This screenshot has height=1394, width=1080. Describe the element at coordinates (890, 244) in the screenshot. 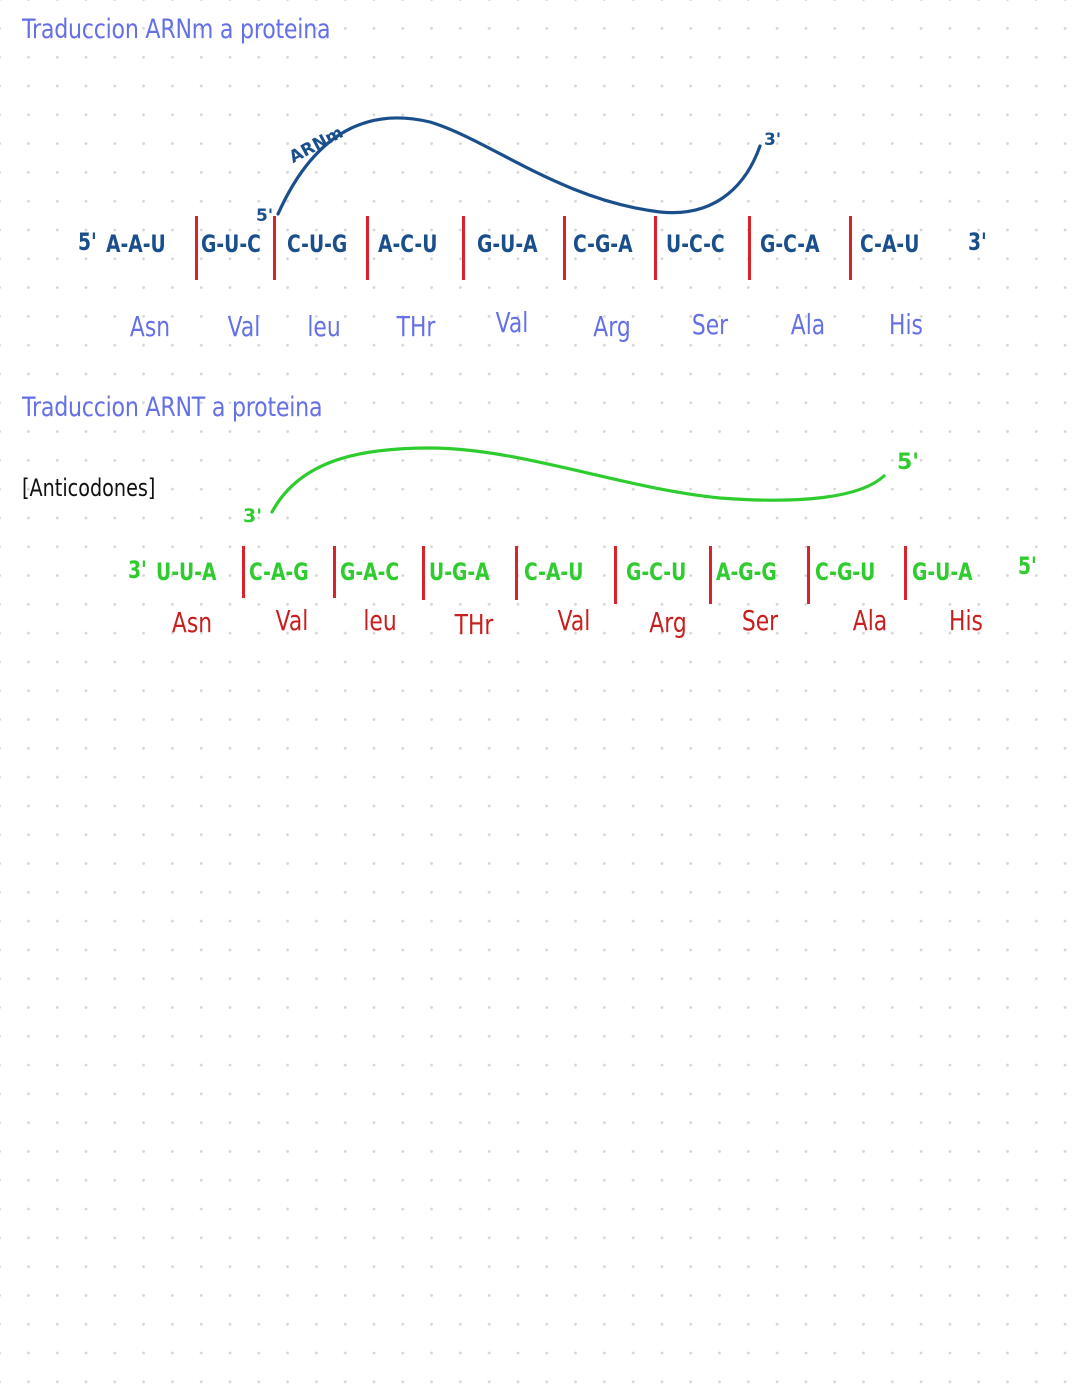

I see `mrna-codon-9: C-A-U` at that location.